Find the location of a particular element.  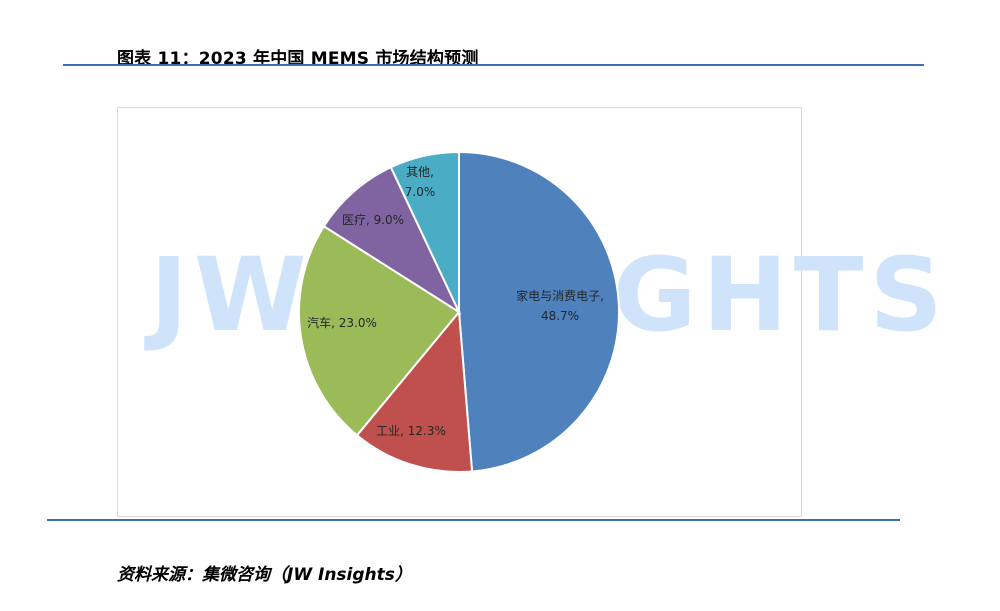

source-note: 资料来源：集微咨询（JW Insights） is located at coordinates (264, 575).